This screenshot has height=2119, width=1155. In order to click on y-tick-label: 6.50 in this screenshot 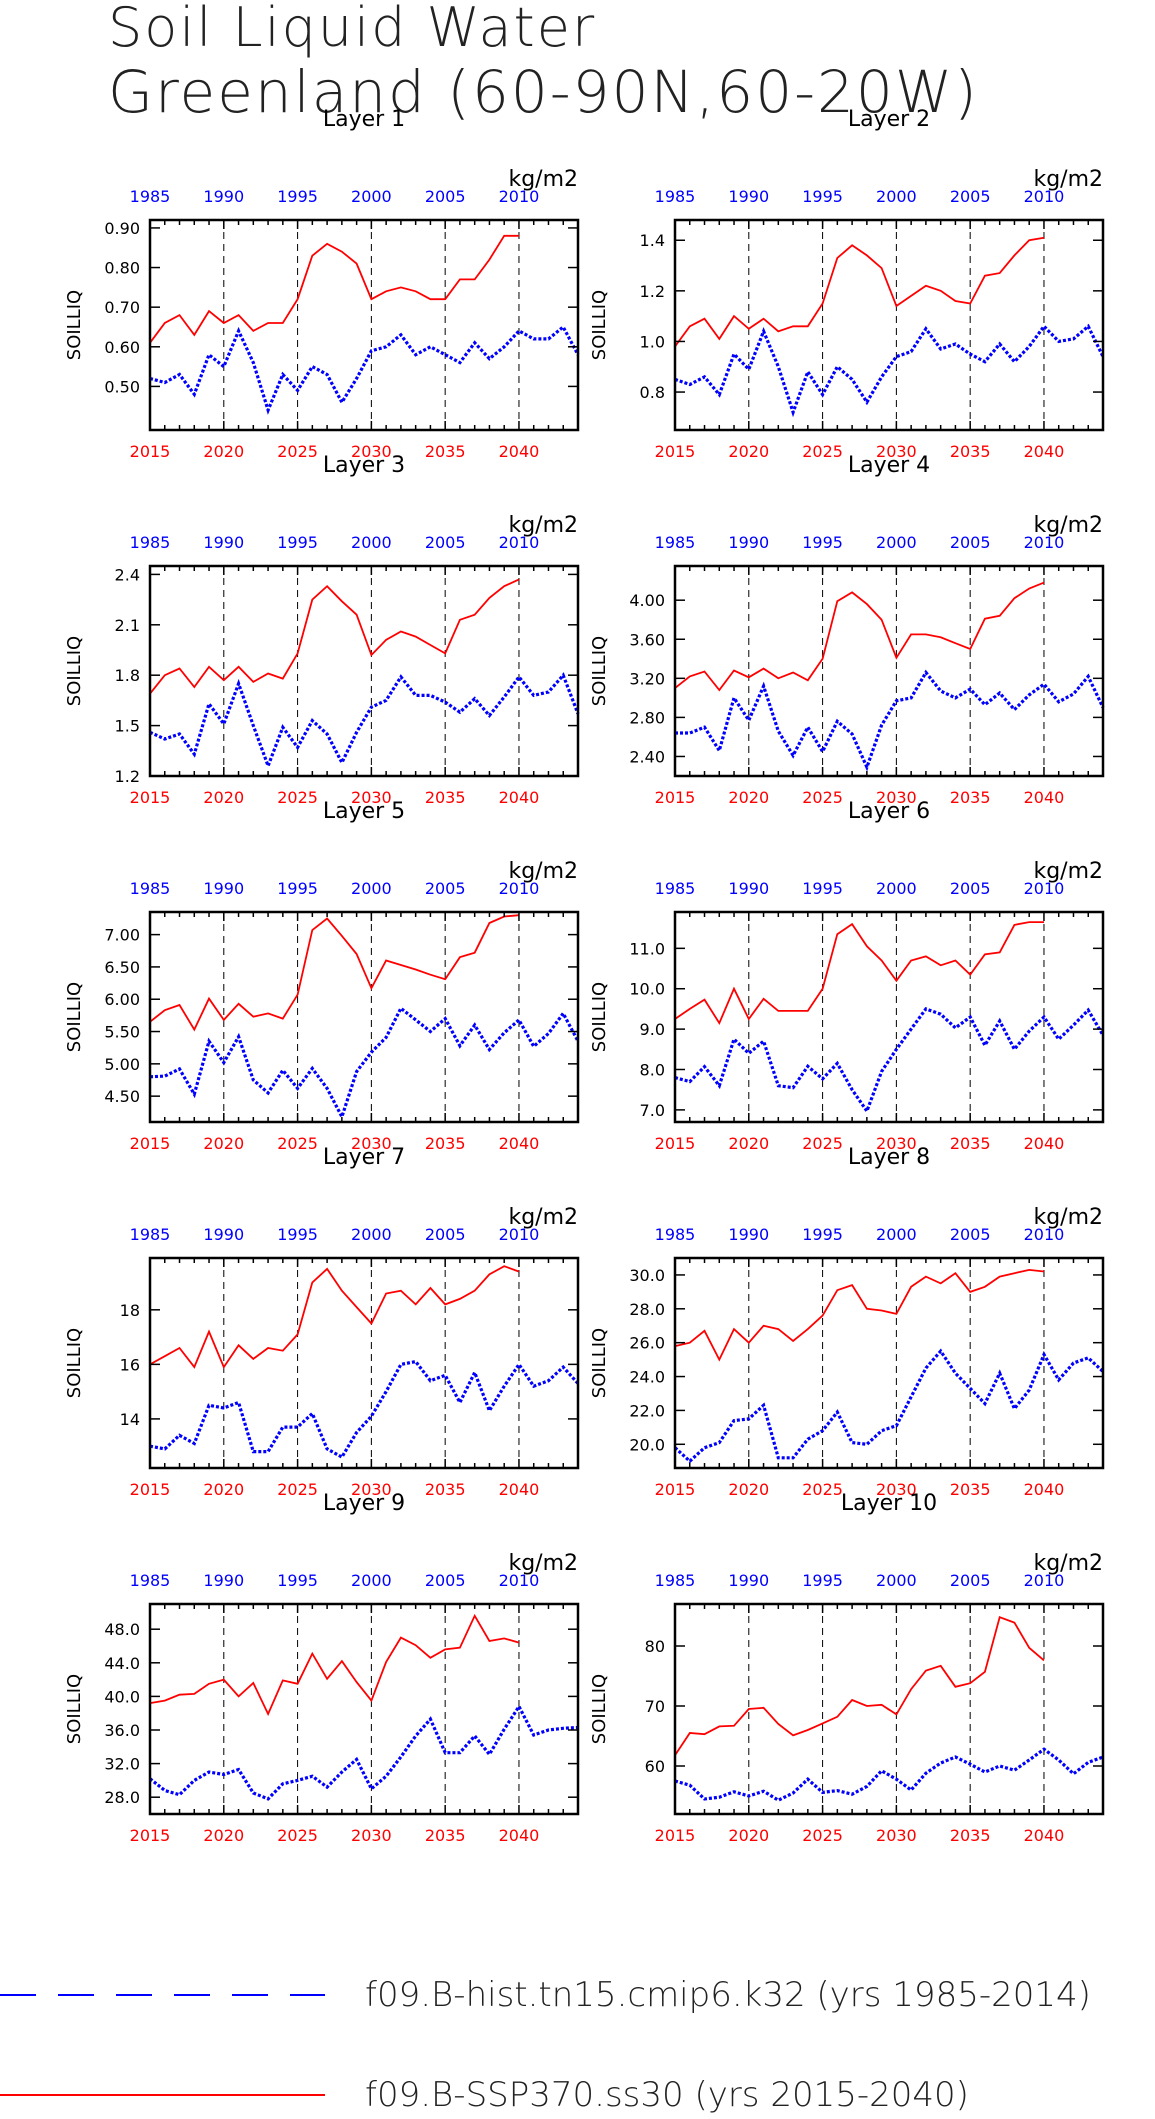, I will do `click(122, 967)`.